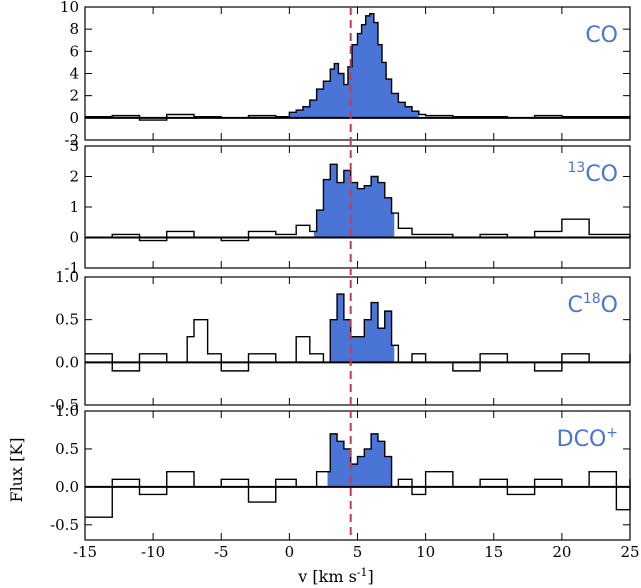 The height and width of the screenshot is (588, 641). I want to click on y-tick-label: 10, so click(69, 8).